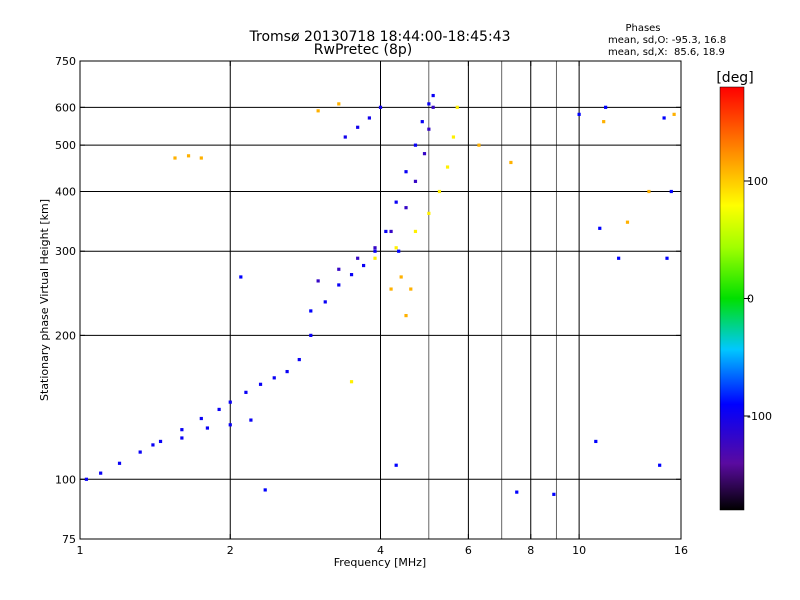  I want to click on stats-line-x: mean, sd,X: 85.6, 18.9, so click(666, 52).